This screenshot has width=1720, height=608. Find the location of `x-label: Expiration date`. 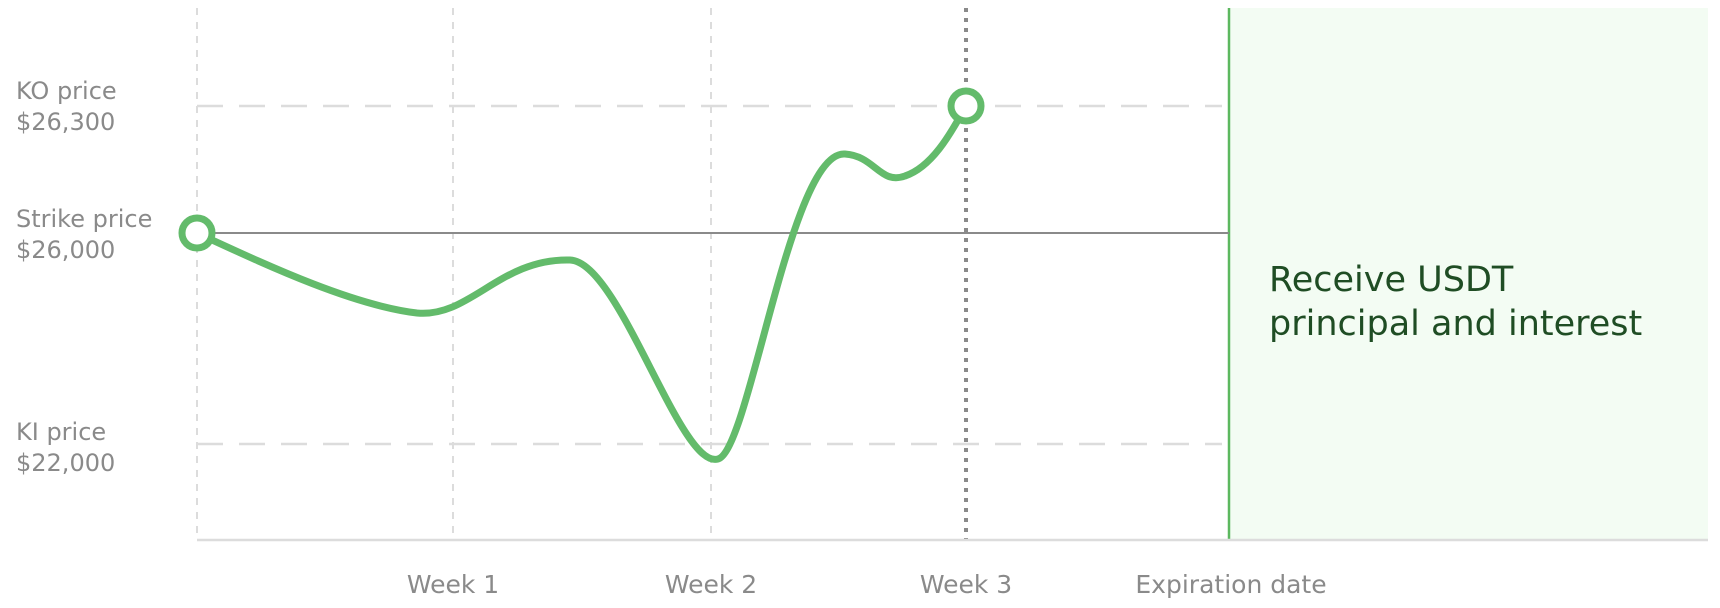

x-label: Expiration date is located at coordinates (1230, 584).